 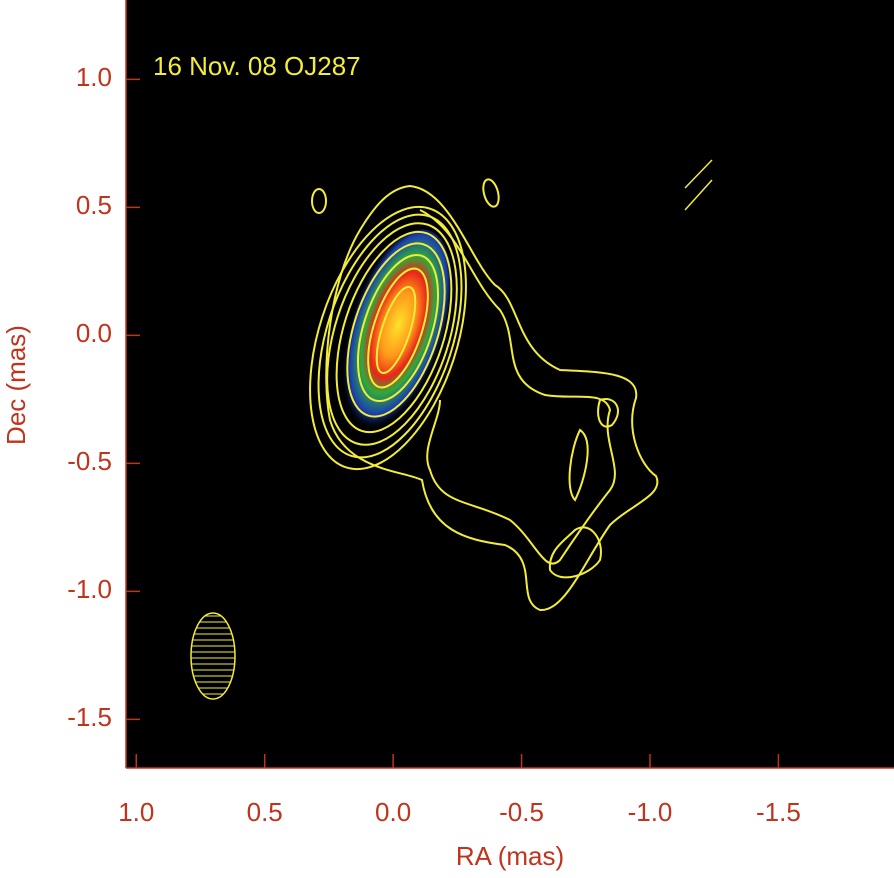 What do you see at coordinates (89, 589) in the screenshot?
I see `y-tick-label: -1.0` at bounding box center [89, 589].